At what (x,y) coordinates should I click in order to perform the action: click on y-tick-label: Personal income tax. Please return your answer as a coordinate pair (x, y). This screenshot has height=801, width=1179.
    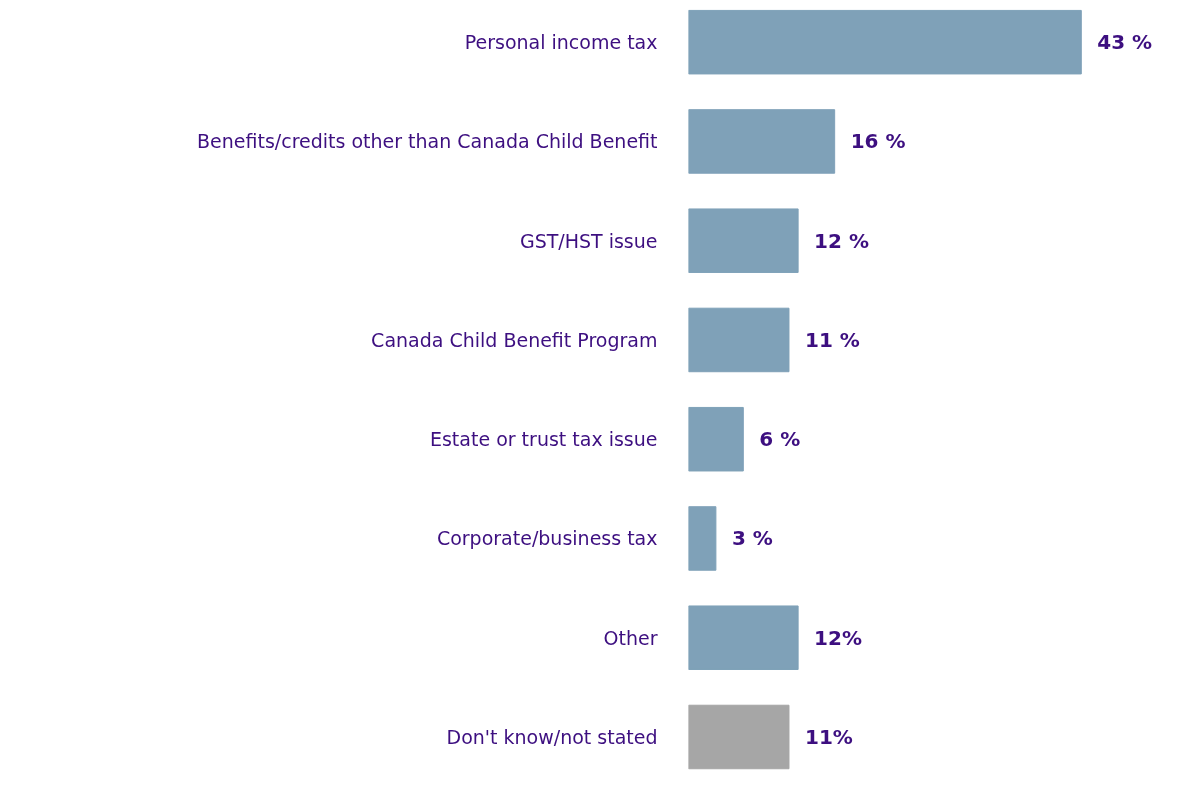
    Looking at the image, I should click on (561, 42).